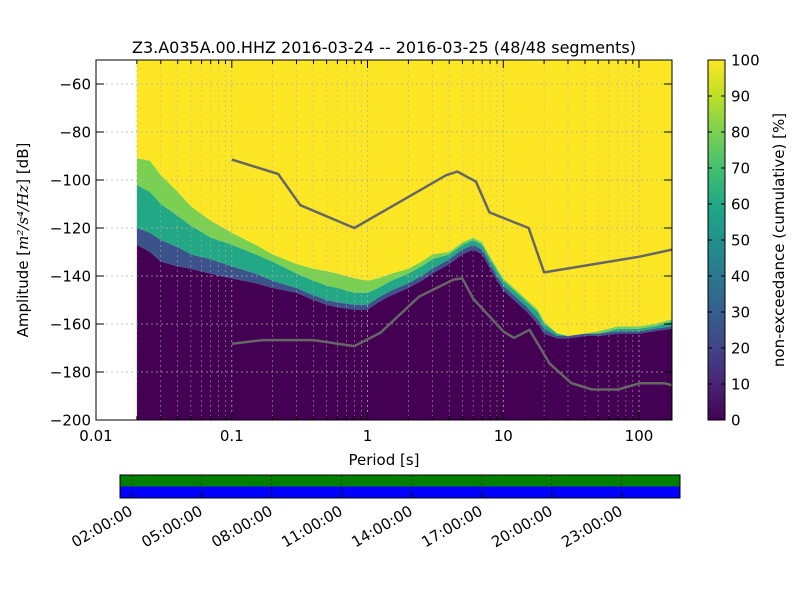 This screenshot has height=600, width=800. Describe the element at coordinates (232, 436) in the screenshot. I see `x-tick-label: 0.1` at that location.